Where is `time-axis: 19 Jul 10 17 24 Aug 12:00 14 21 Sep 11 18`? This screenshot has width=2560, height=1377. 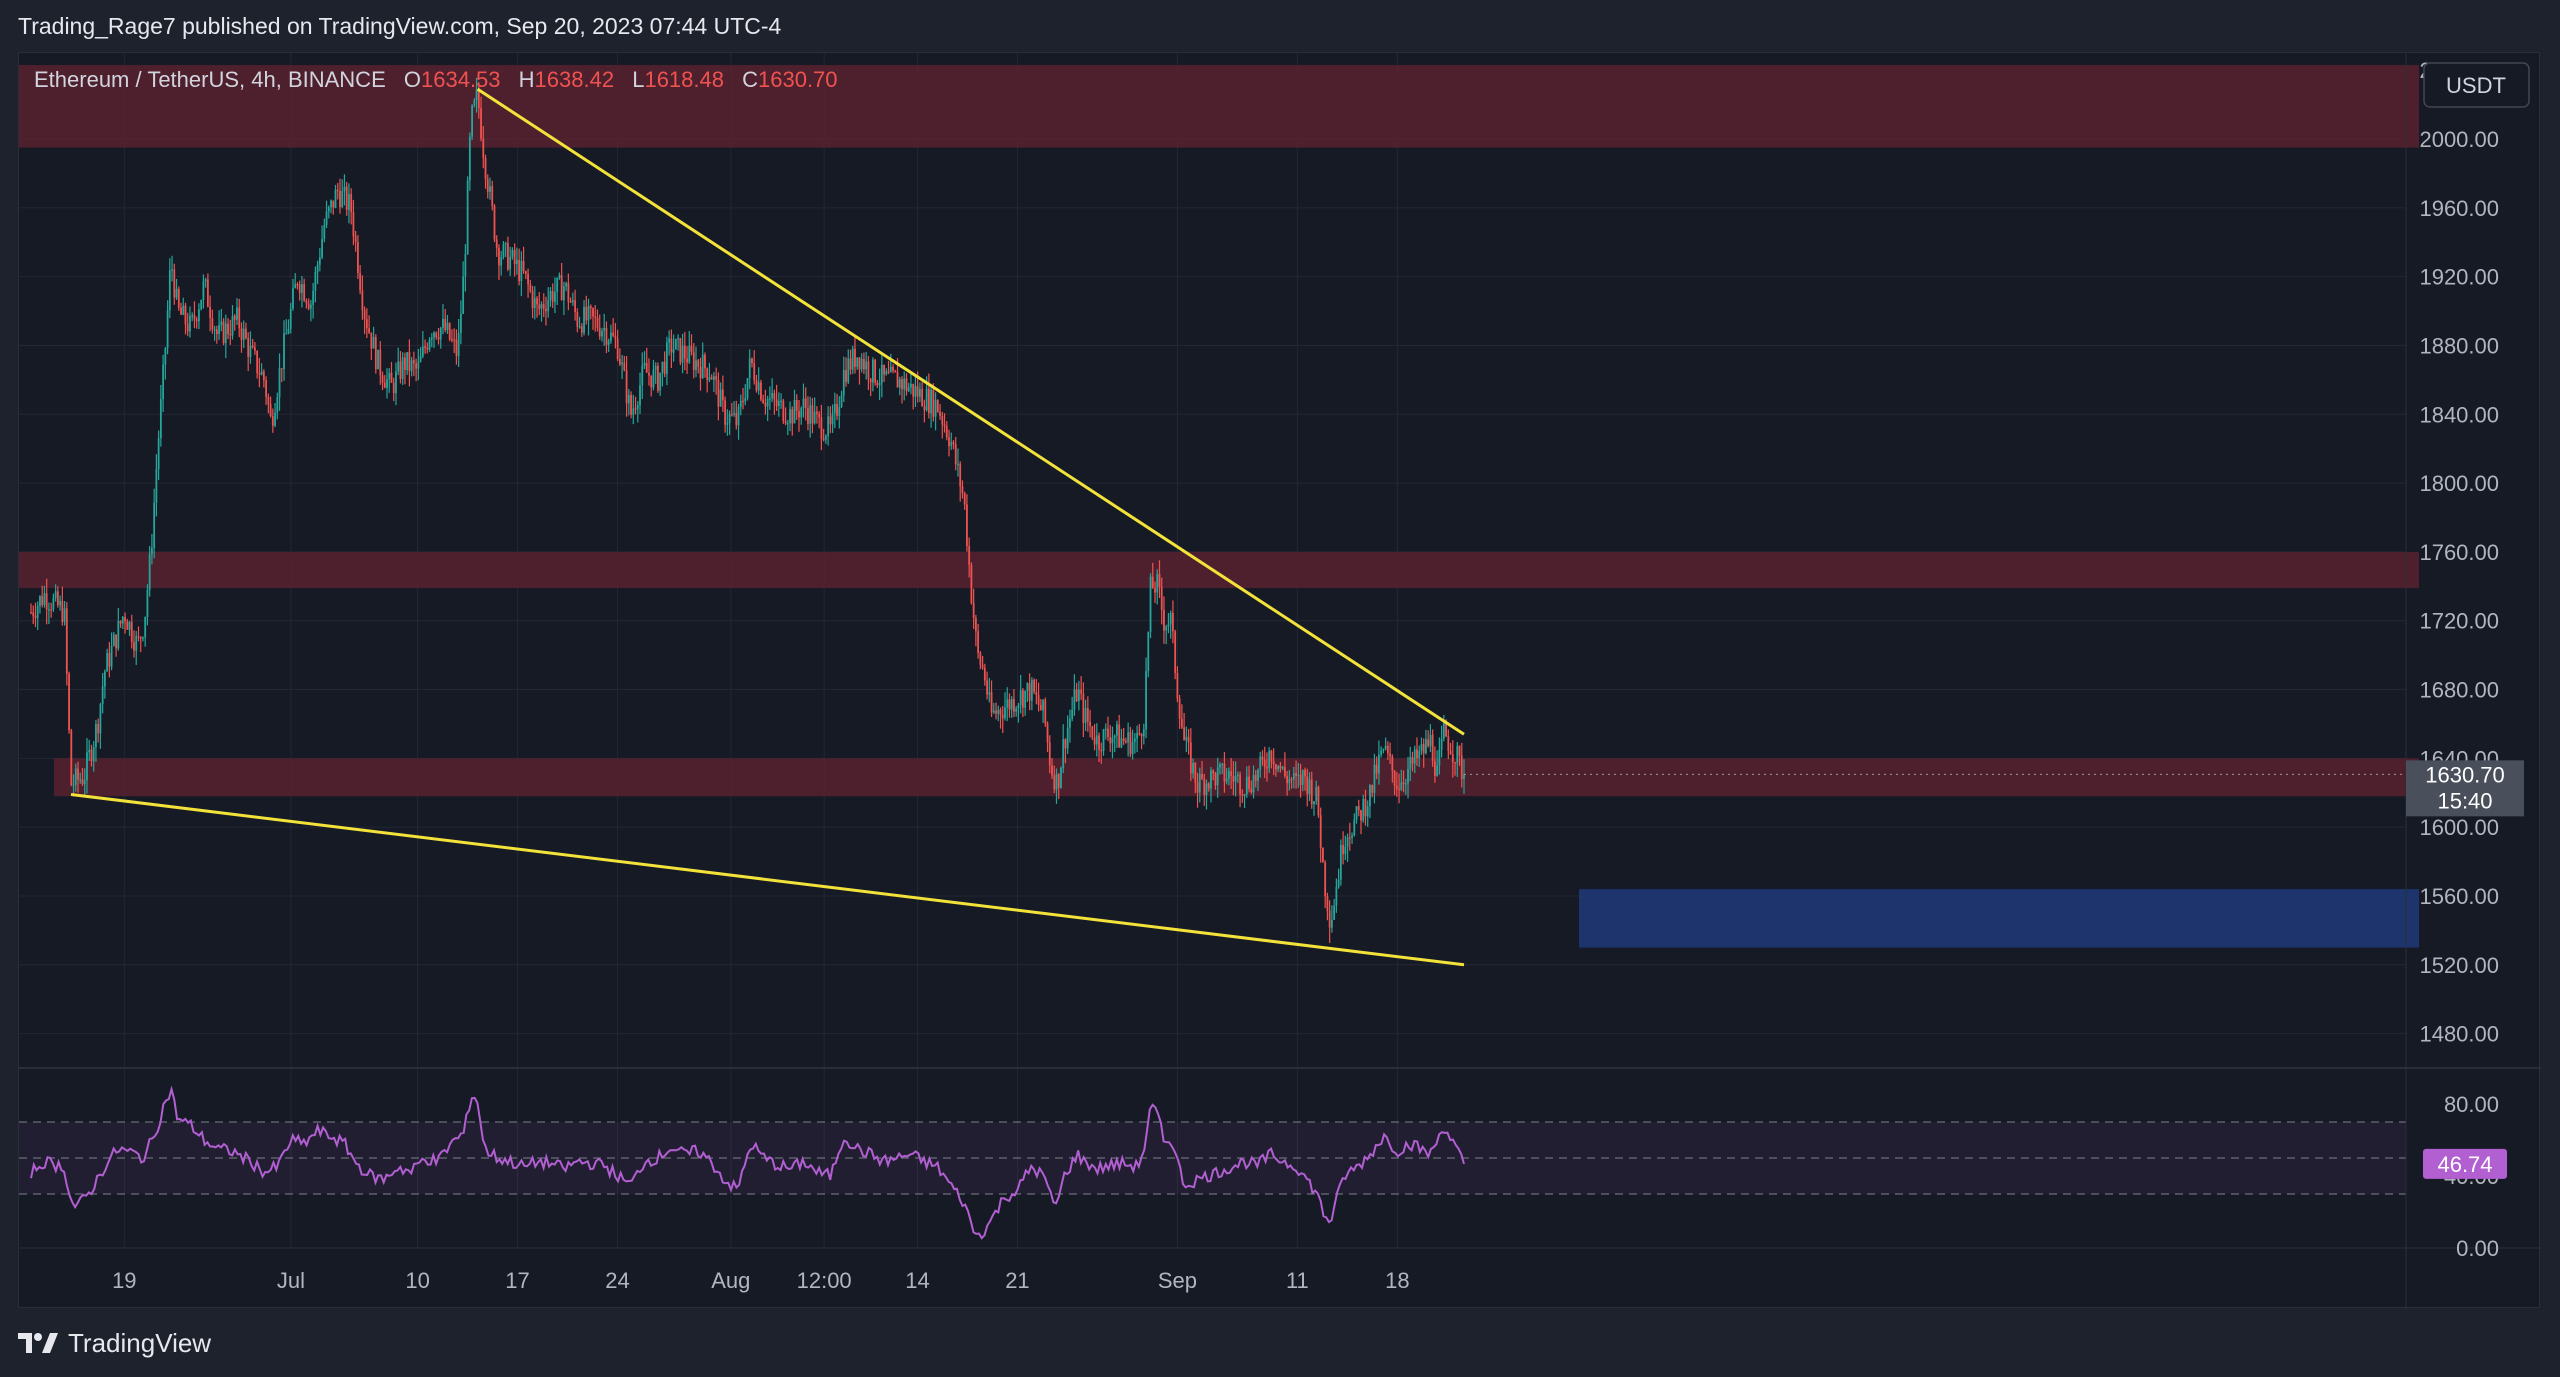
time-axis: 19 Jul 10 17 24 Aug 12:00 14 21 Sep 11 18 is located at coordinates (761, 1280).